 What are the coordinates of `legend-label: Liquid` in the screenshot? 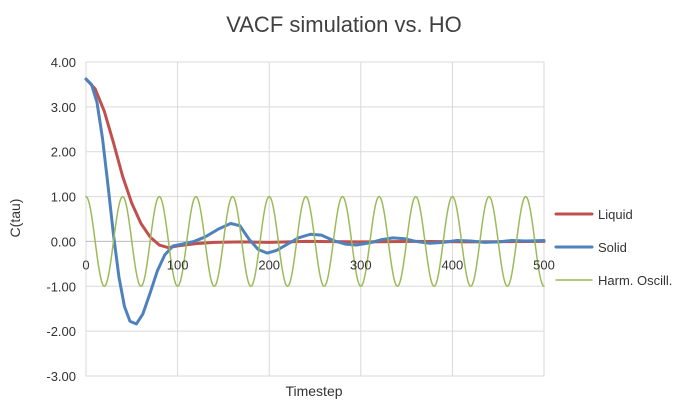 It's located at (615, 214).